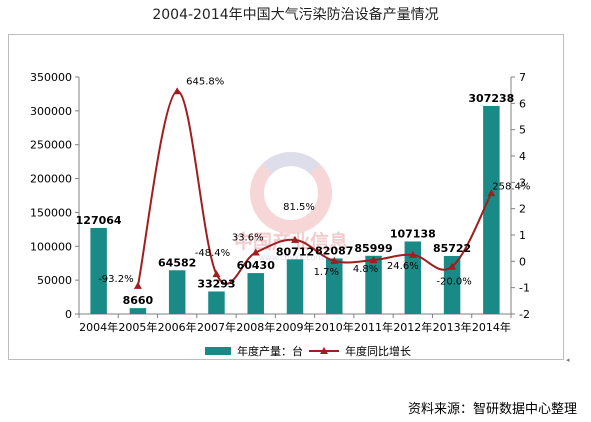  Describe the element at coordinates (255, 327) in the screenshot. I see `x-tick-label: 2008年` at that location.